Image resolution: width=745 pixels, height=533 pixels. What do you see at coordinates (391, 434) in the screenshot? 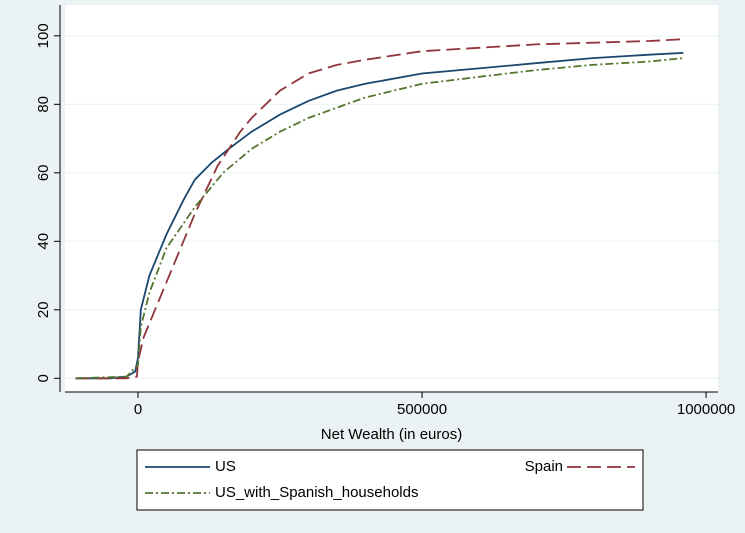
I see `x-axis-label: Net Wealth (in euros)` at bounding box center [391, 434].